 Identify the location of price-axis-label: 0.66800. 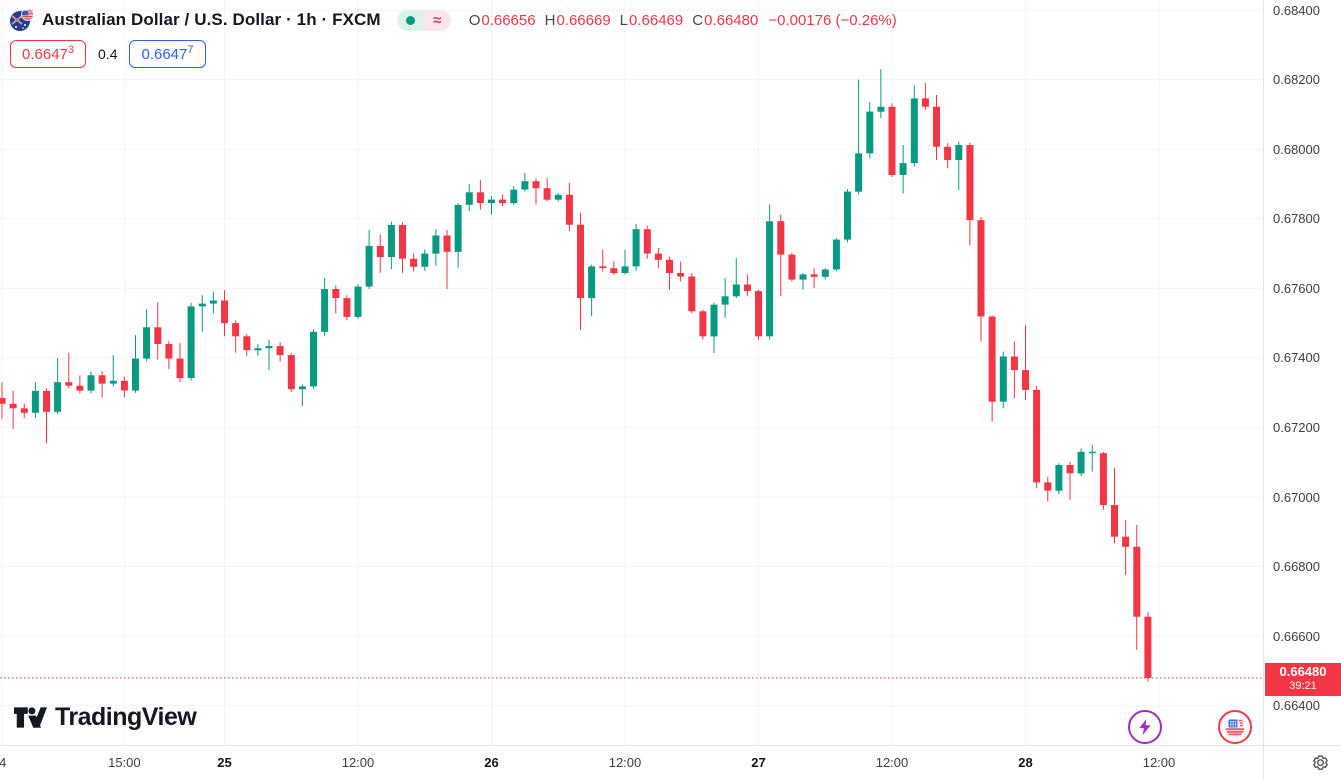
(1296, 567).